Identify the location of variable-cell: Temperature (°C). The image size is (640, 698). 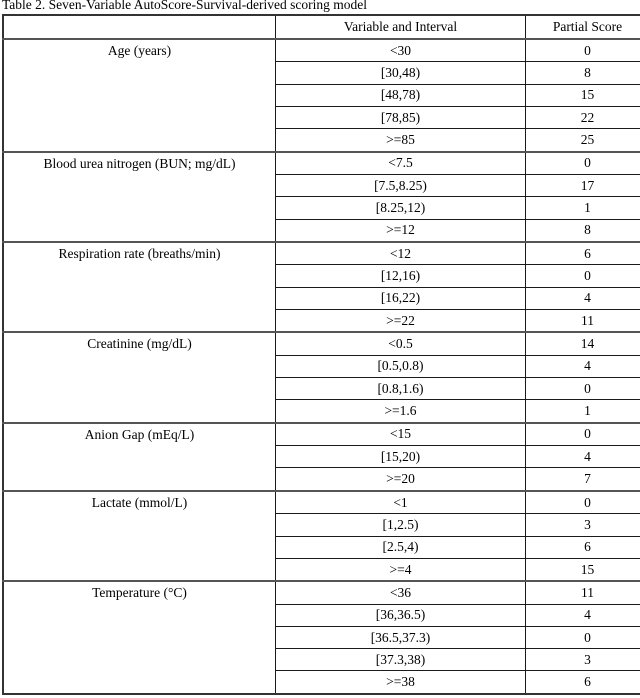
(139, 637).